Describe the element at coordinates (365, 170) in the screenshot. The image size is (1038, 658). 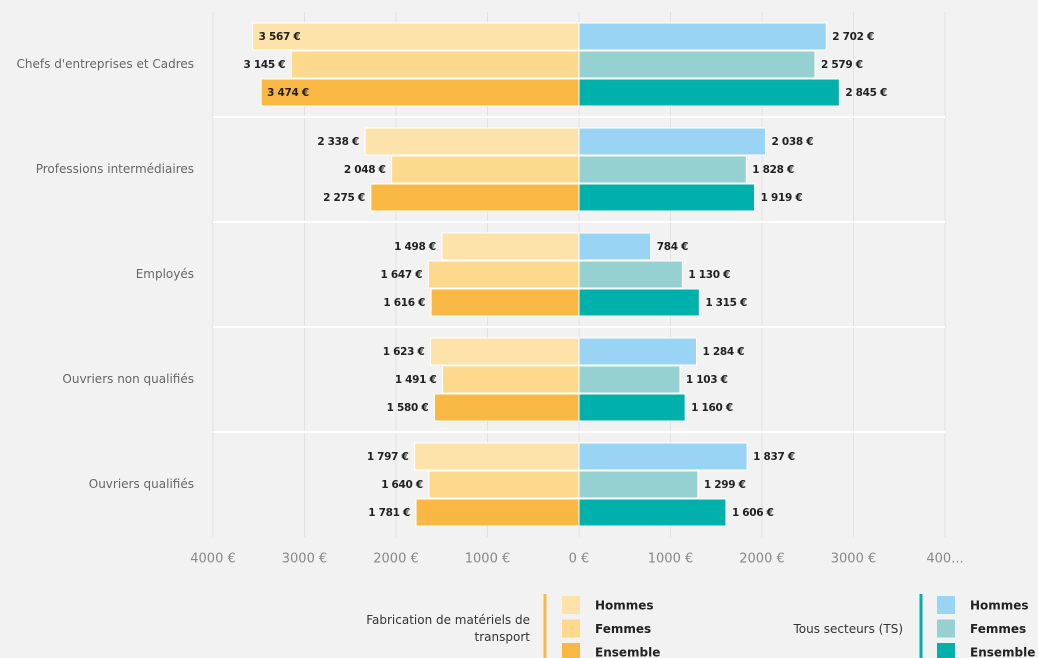
I see `value-label: 2 048 €` at that location.